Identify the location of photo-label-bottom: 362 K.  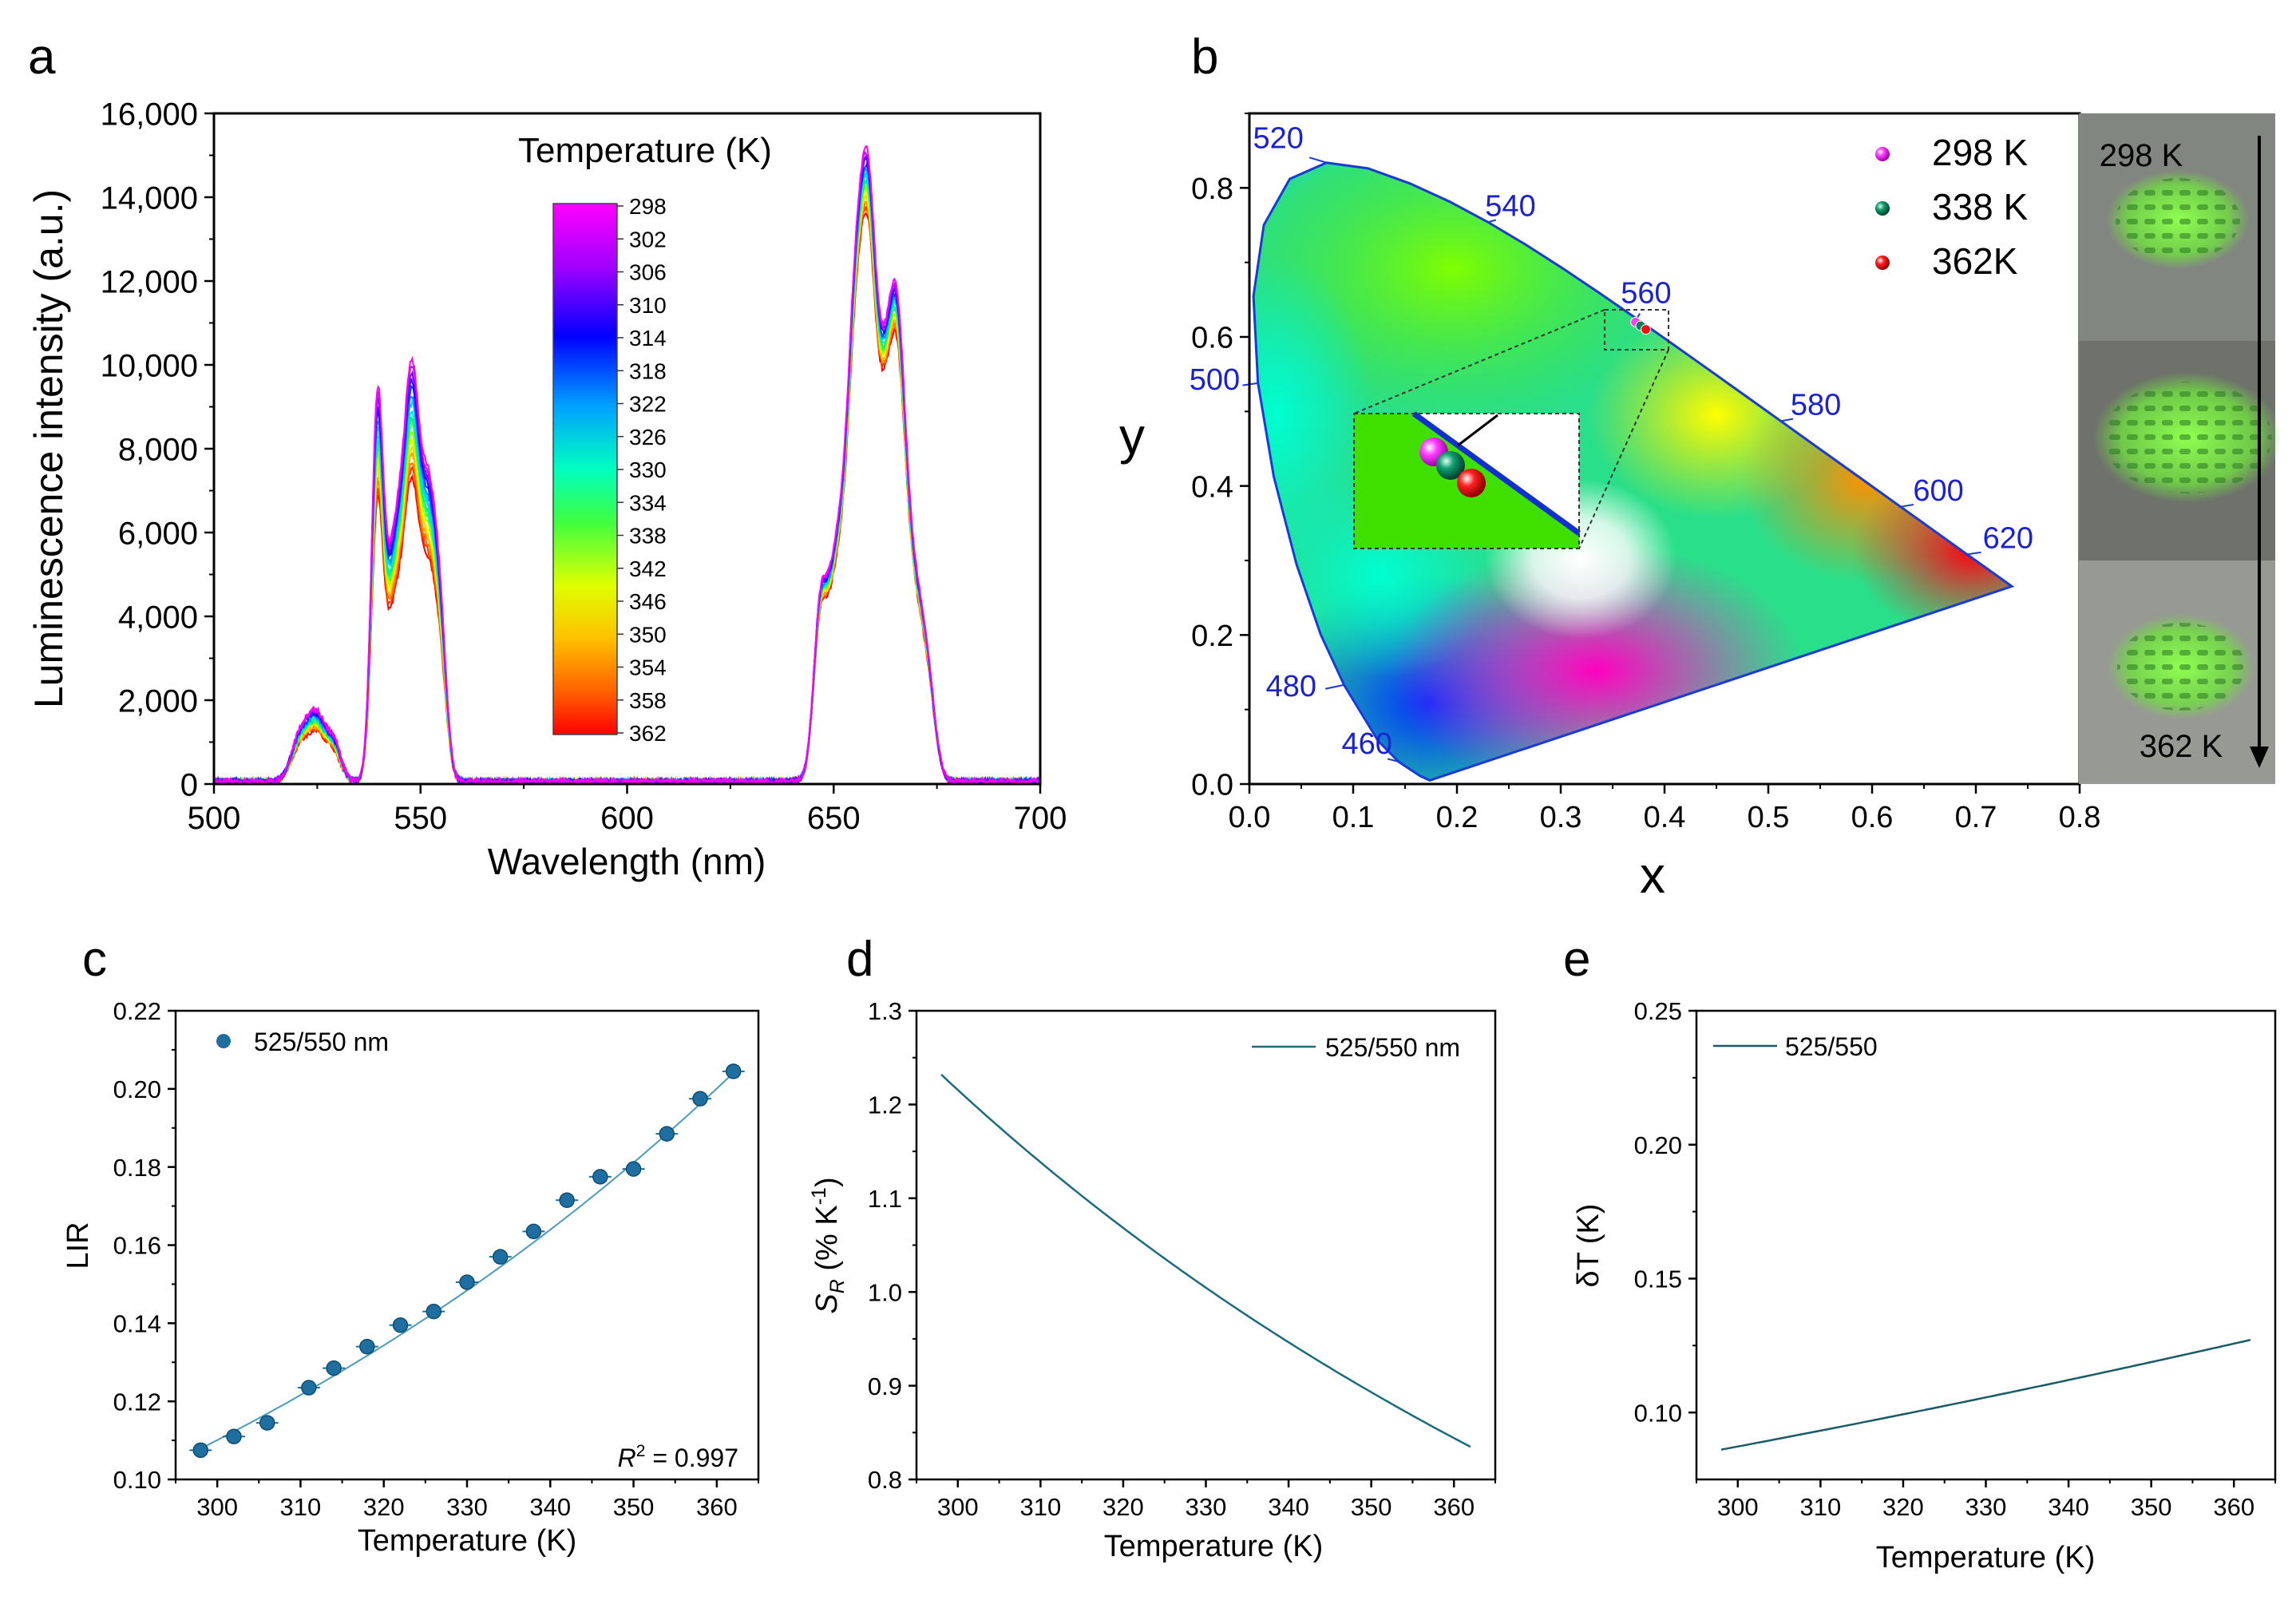
(2181, 746).